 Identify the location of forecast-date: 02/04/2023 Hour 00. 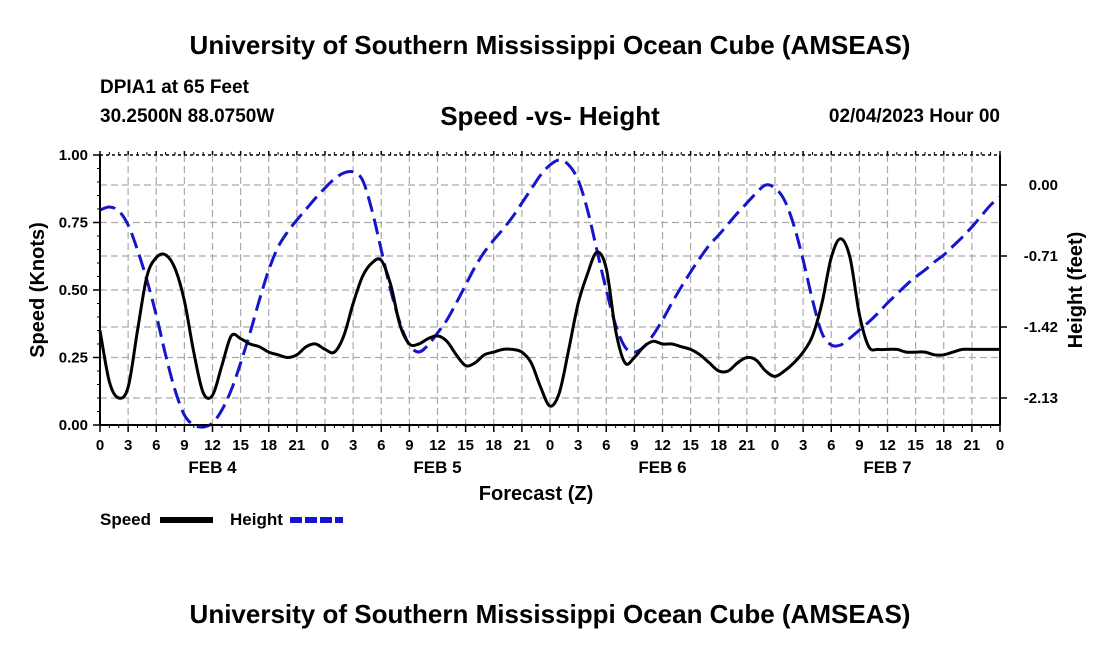
(914, 116).